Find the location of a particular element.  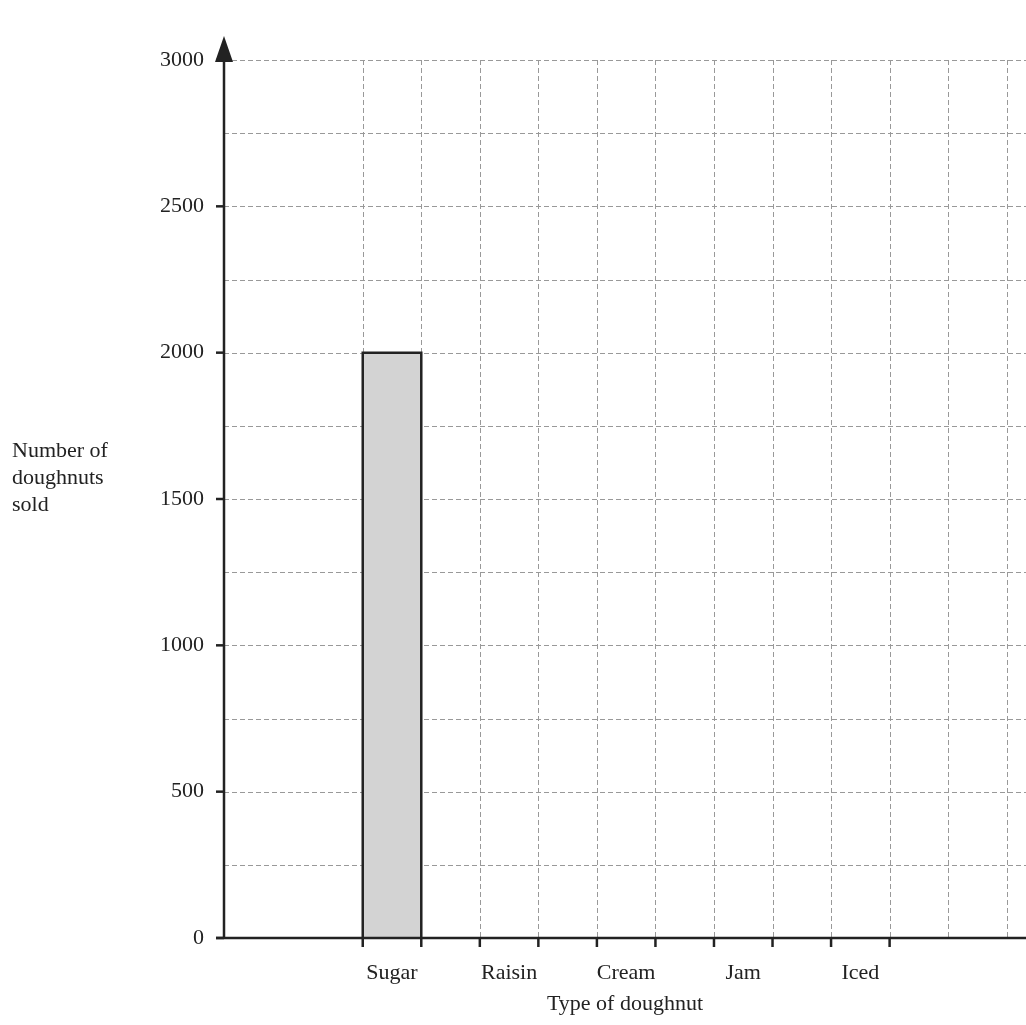

x-tick-label: Sugar is located at coordinates (392, 971).